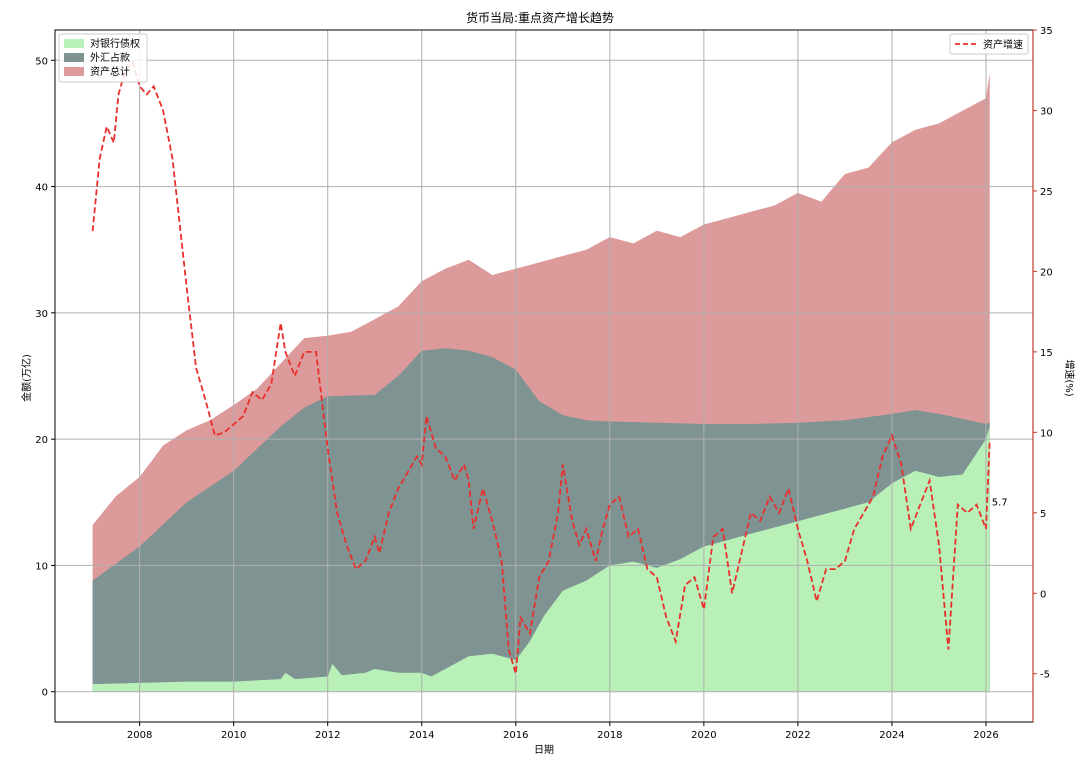 This screenshot has width=1080, height=765. What do you see at coordinates (1046, 31) in the screenshot?
I see `y2-tick-label: 35` at bounding box center [1046, 31].